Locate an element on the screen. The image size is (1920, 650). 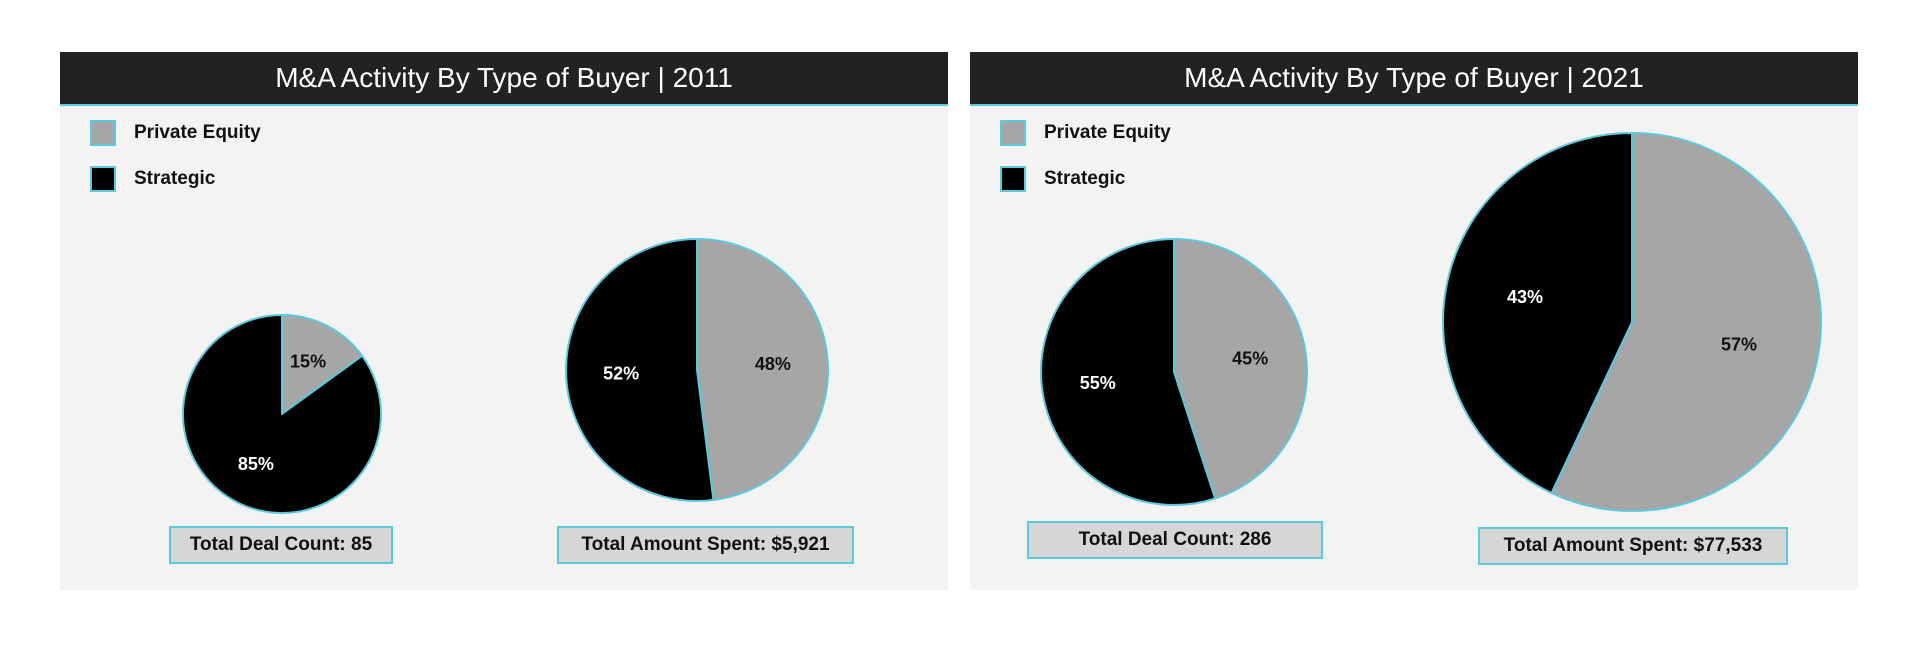
pie-chart-amount-spent: 48% 52% is located at coordinates (697, 370).